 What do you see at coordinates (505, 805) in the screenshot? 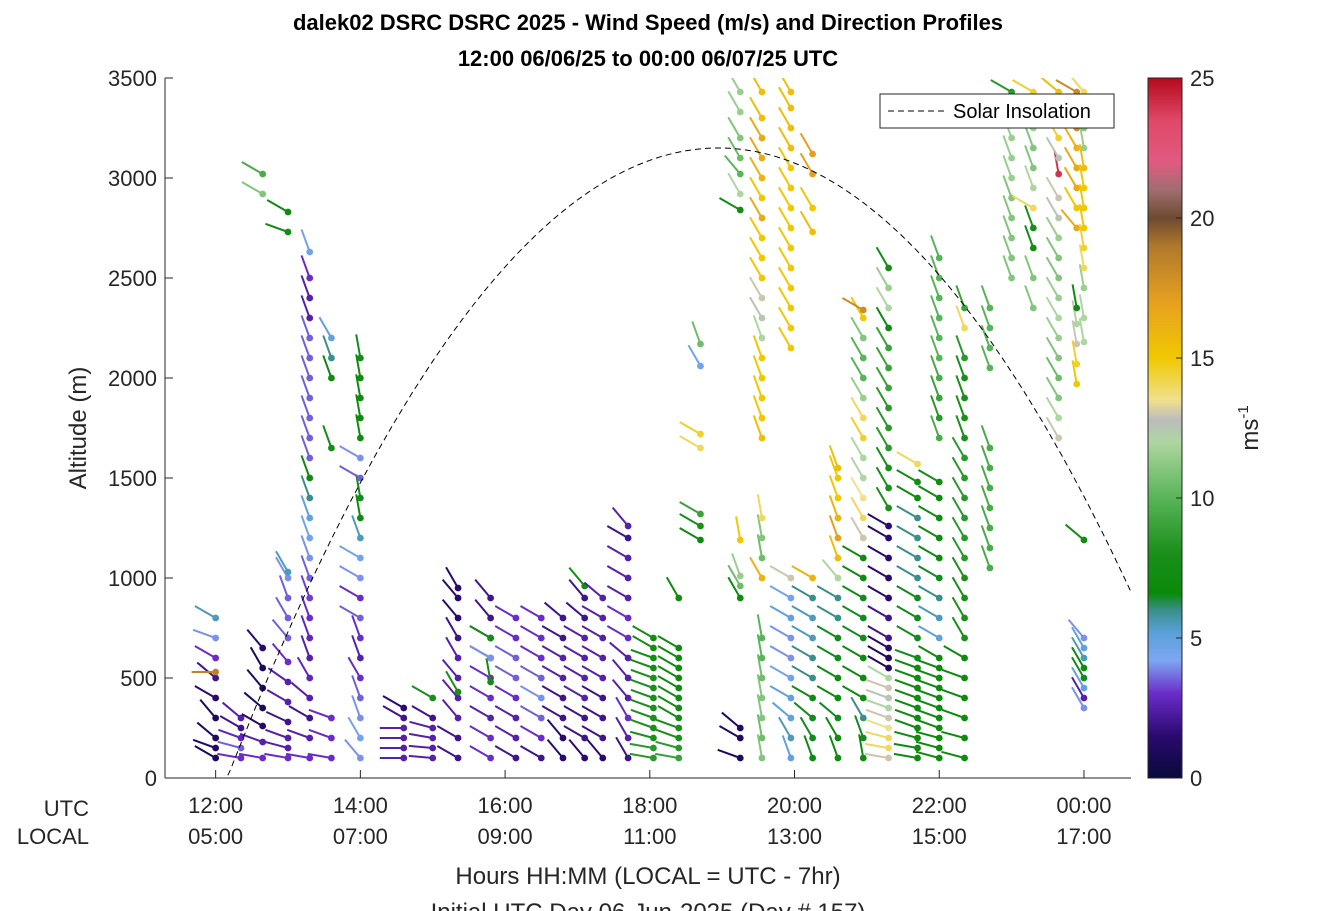
I see `x-tick-label-utc: 16:00` at bounding box center [505, 805].